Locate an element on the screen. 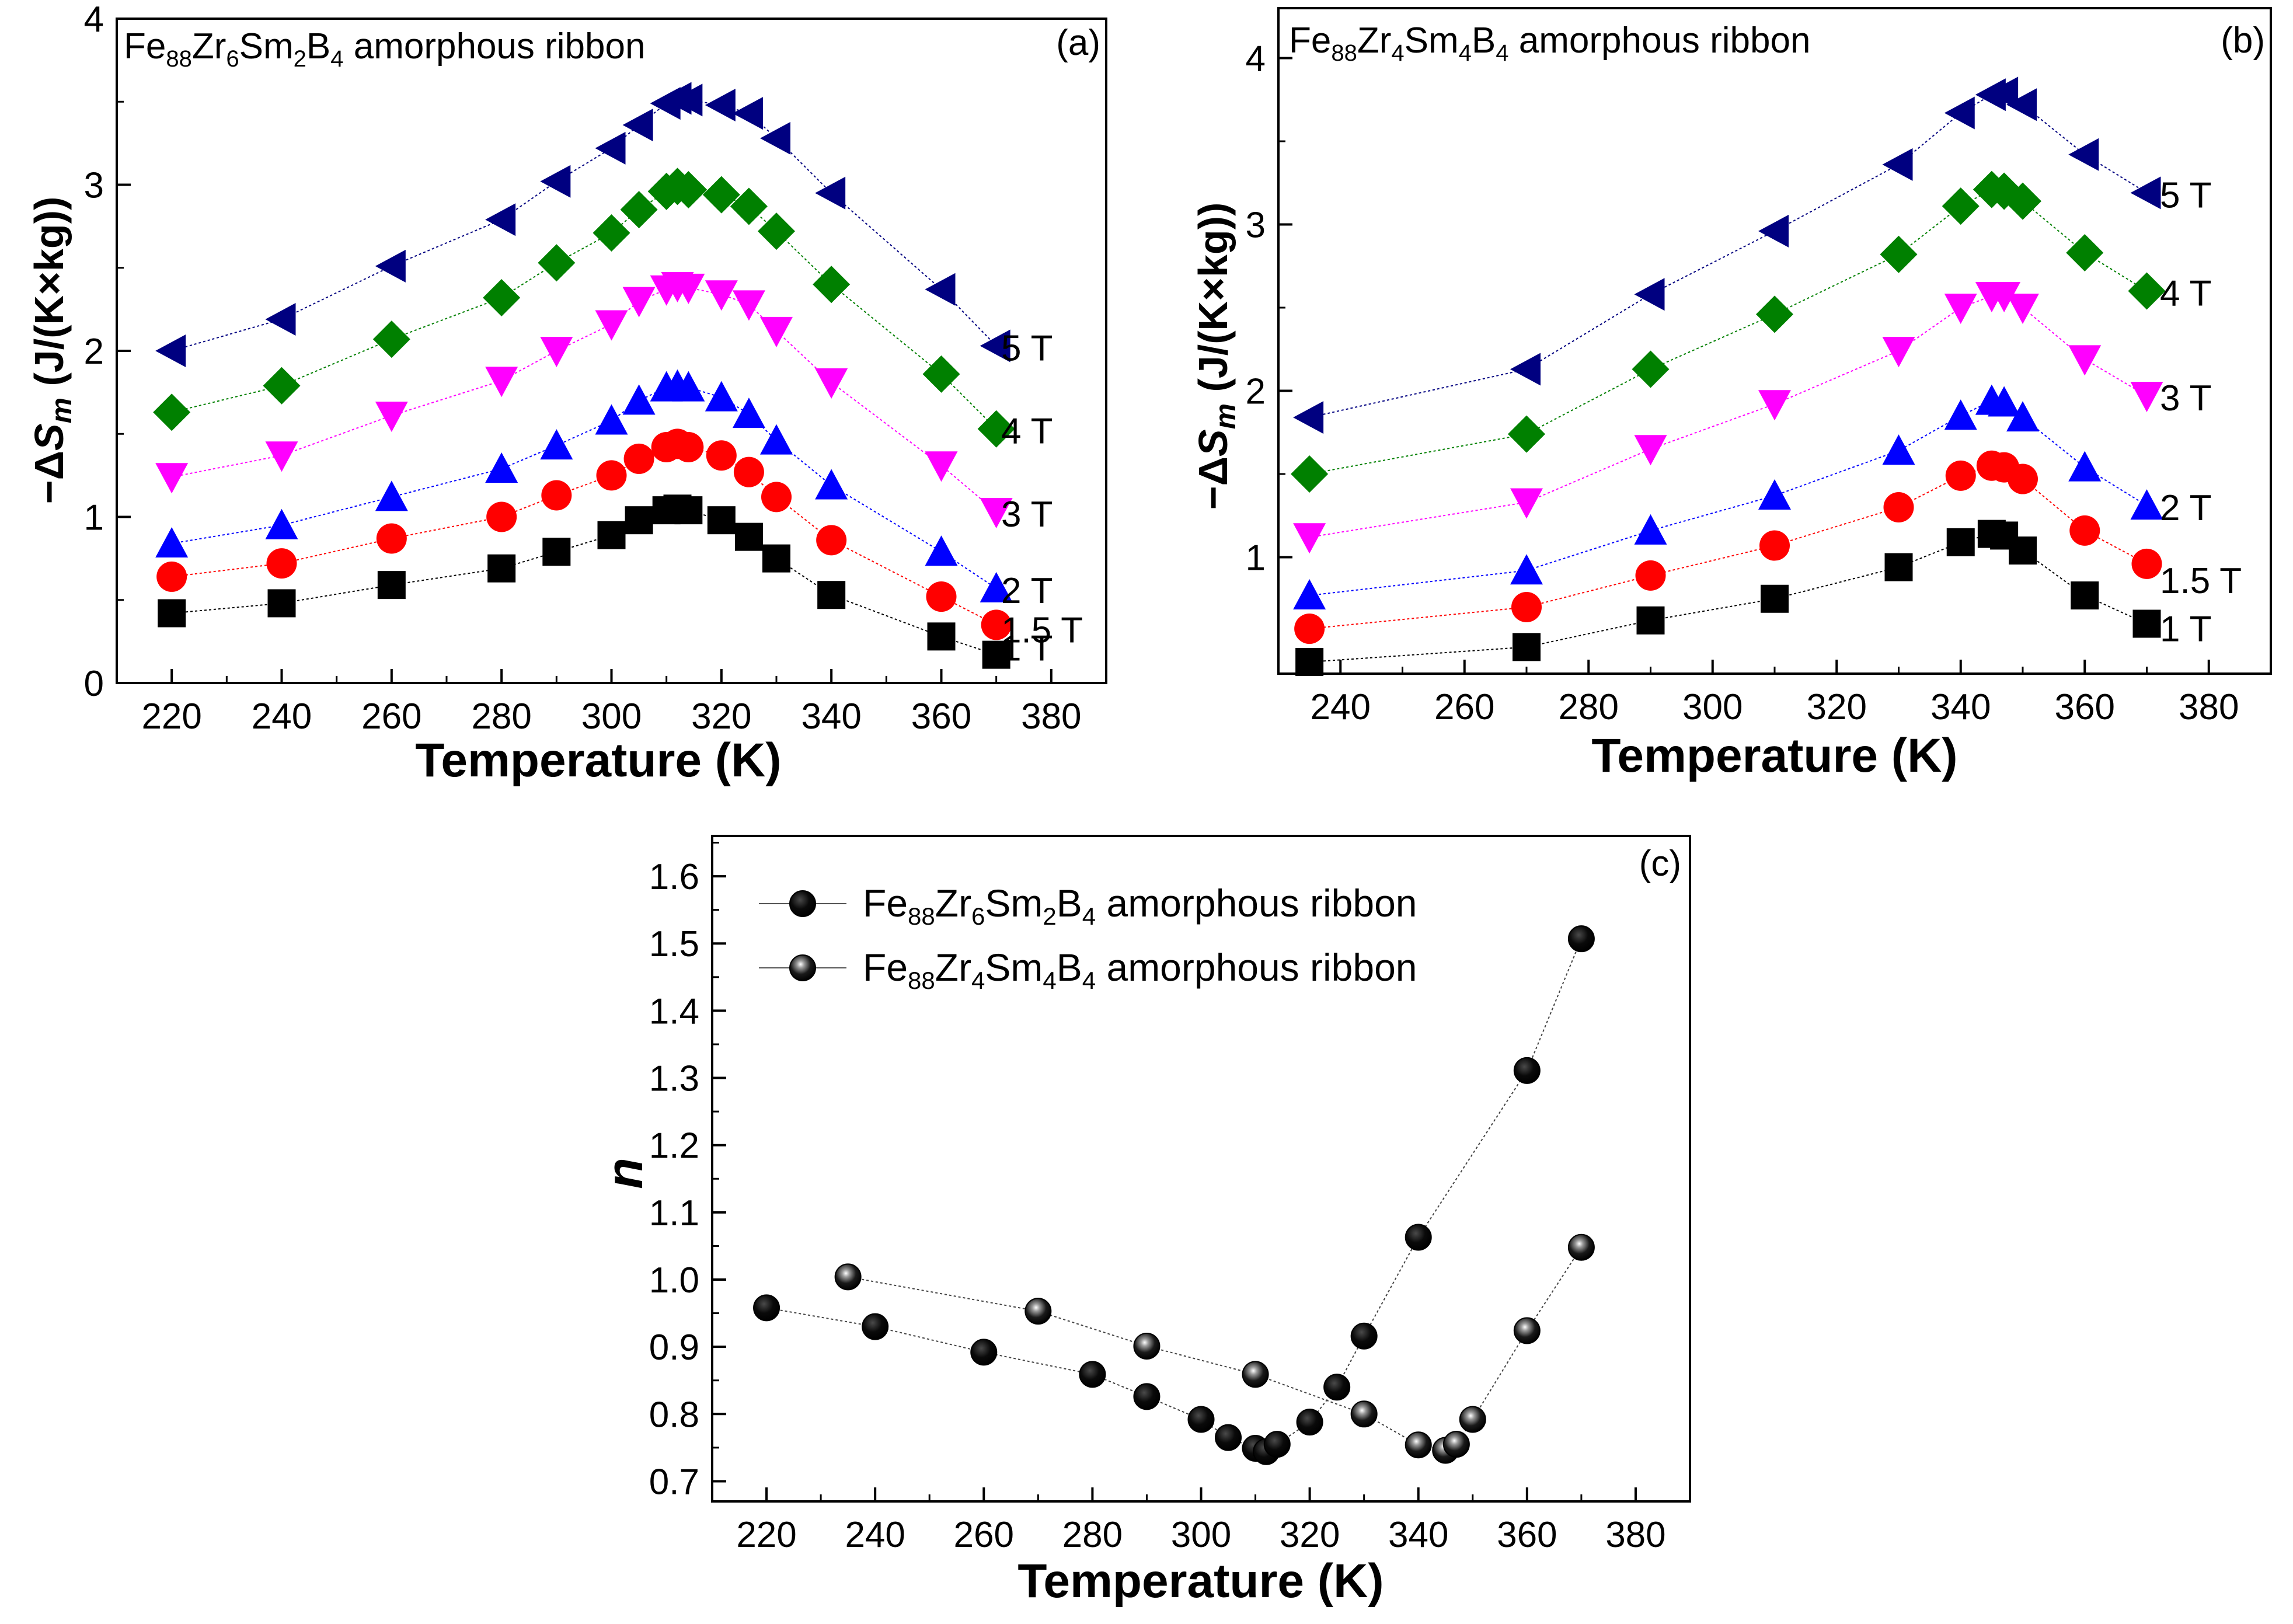 This screenshot has width=2293, height=1624. panel-c-x-tick-label: 360 is located at coordinates (1527, 1535).